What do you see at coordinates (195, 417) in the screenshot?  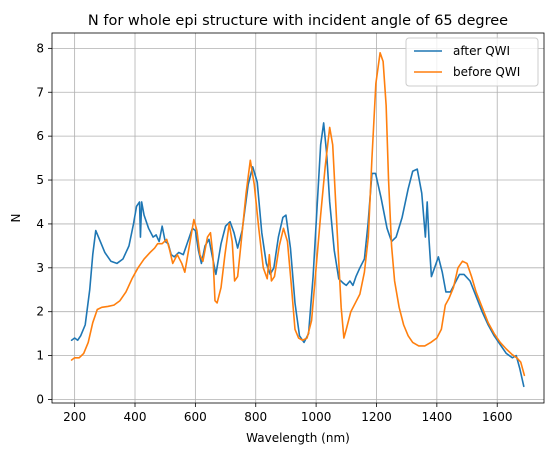 I see `x-tick-label: 600` at bounding box center [195, 417].